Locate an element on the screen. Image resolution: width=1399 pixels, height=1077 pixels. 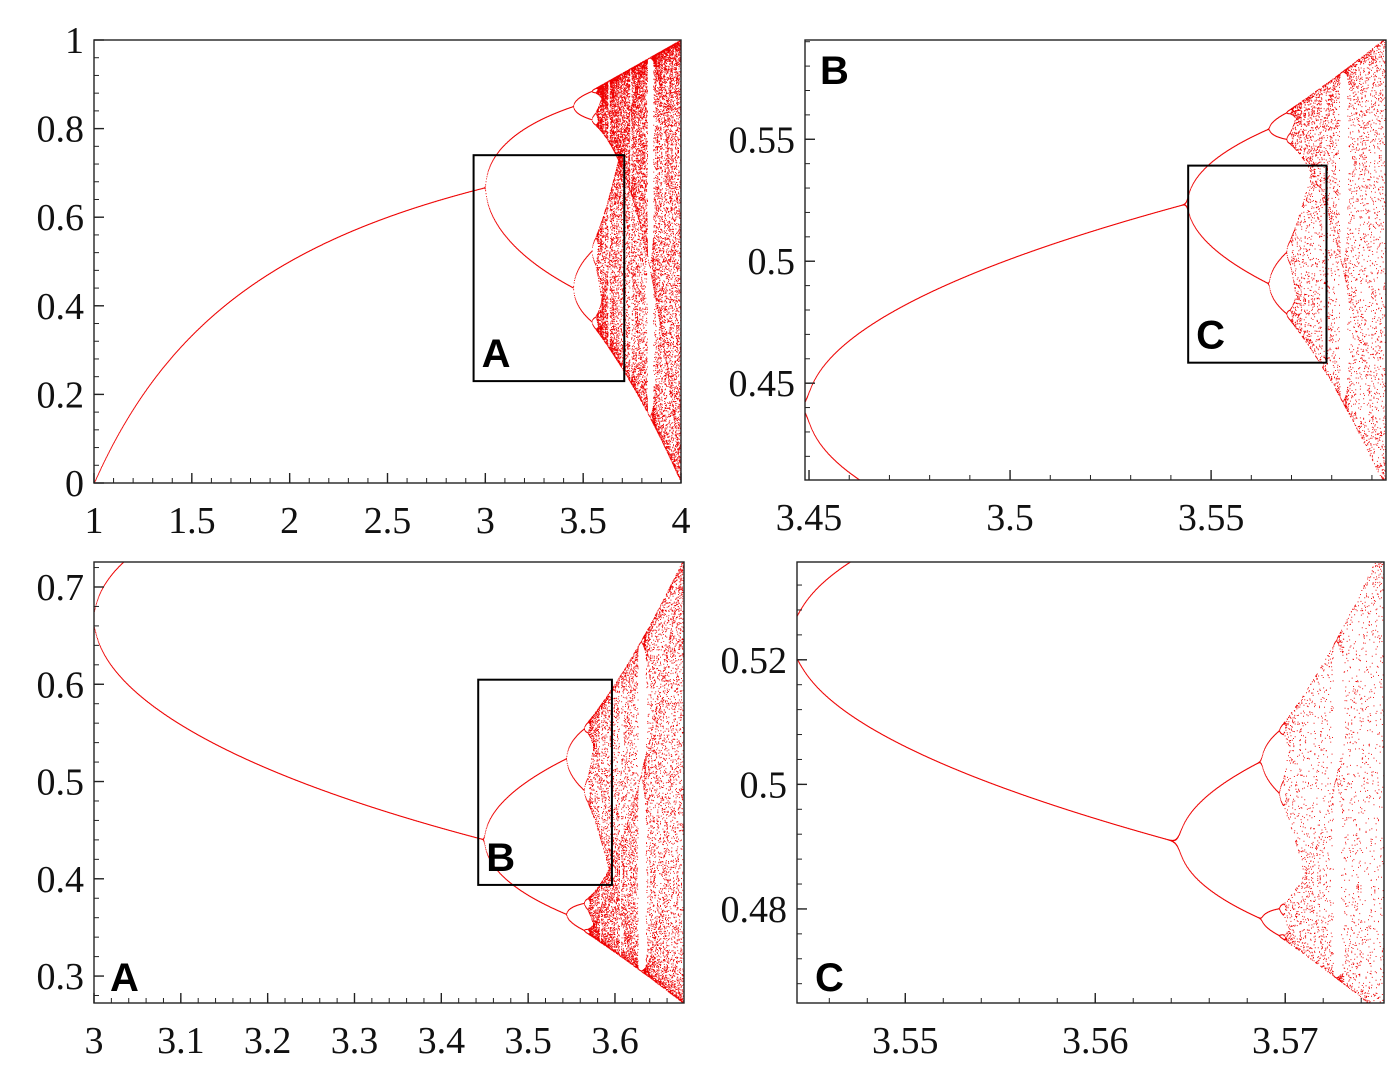
x-tick-label: 4 is located at coordinates (681, 521).